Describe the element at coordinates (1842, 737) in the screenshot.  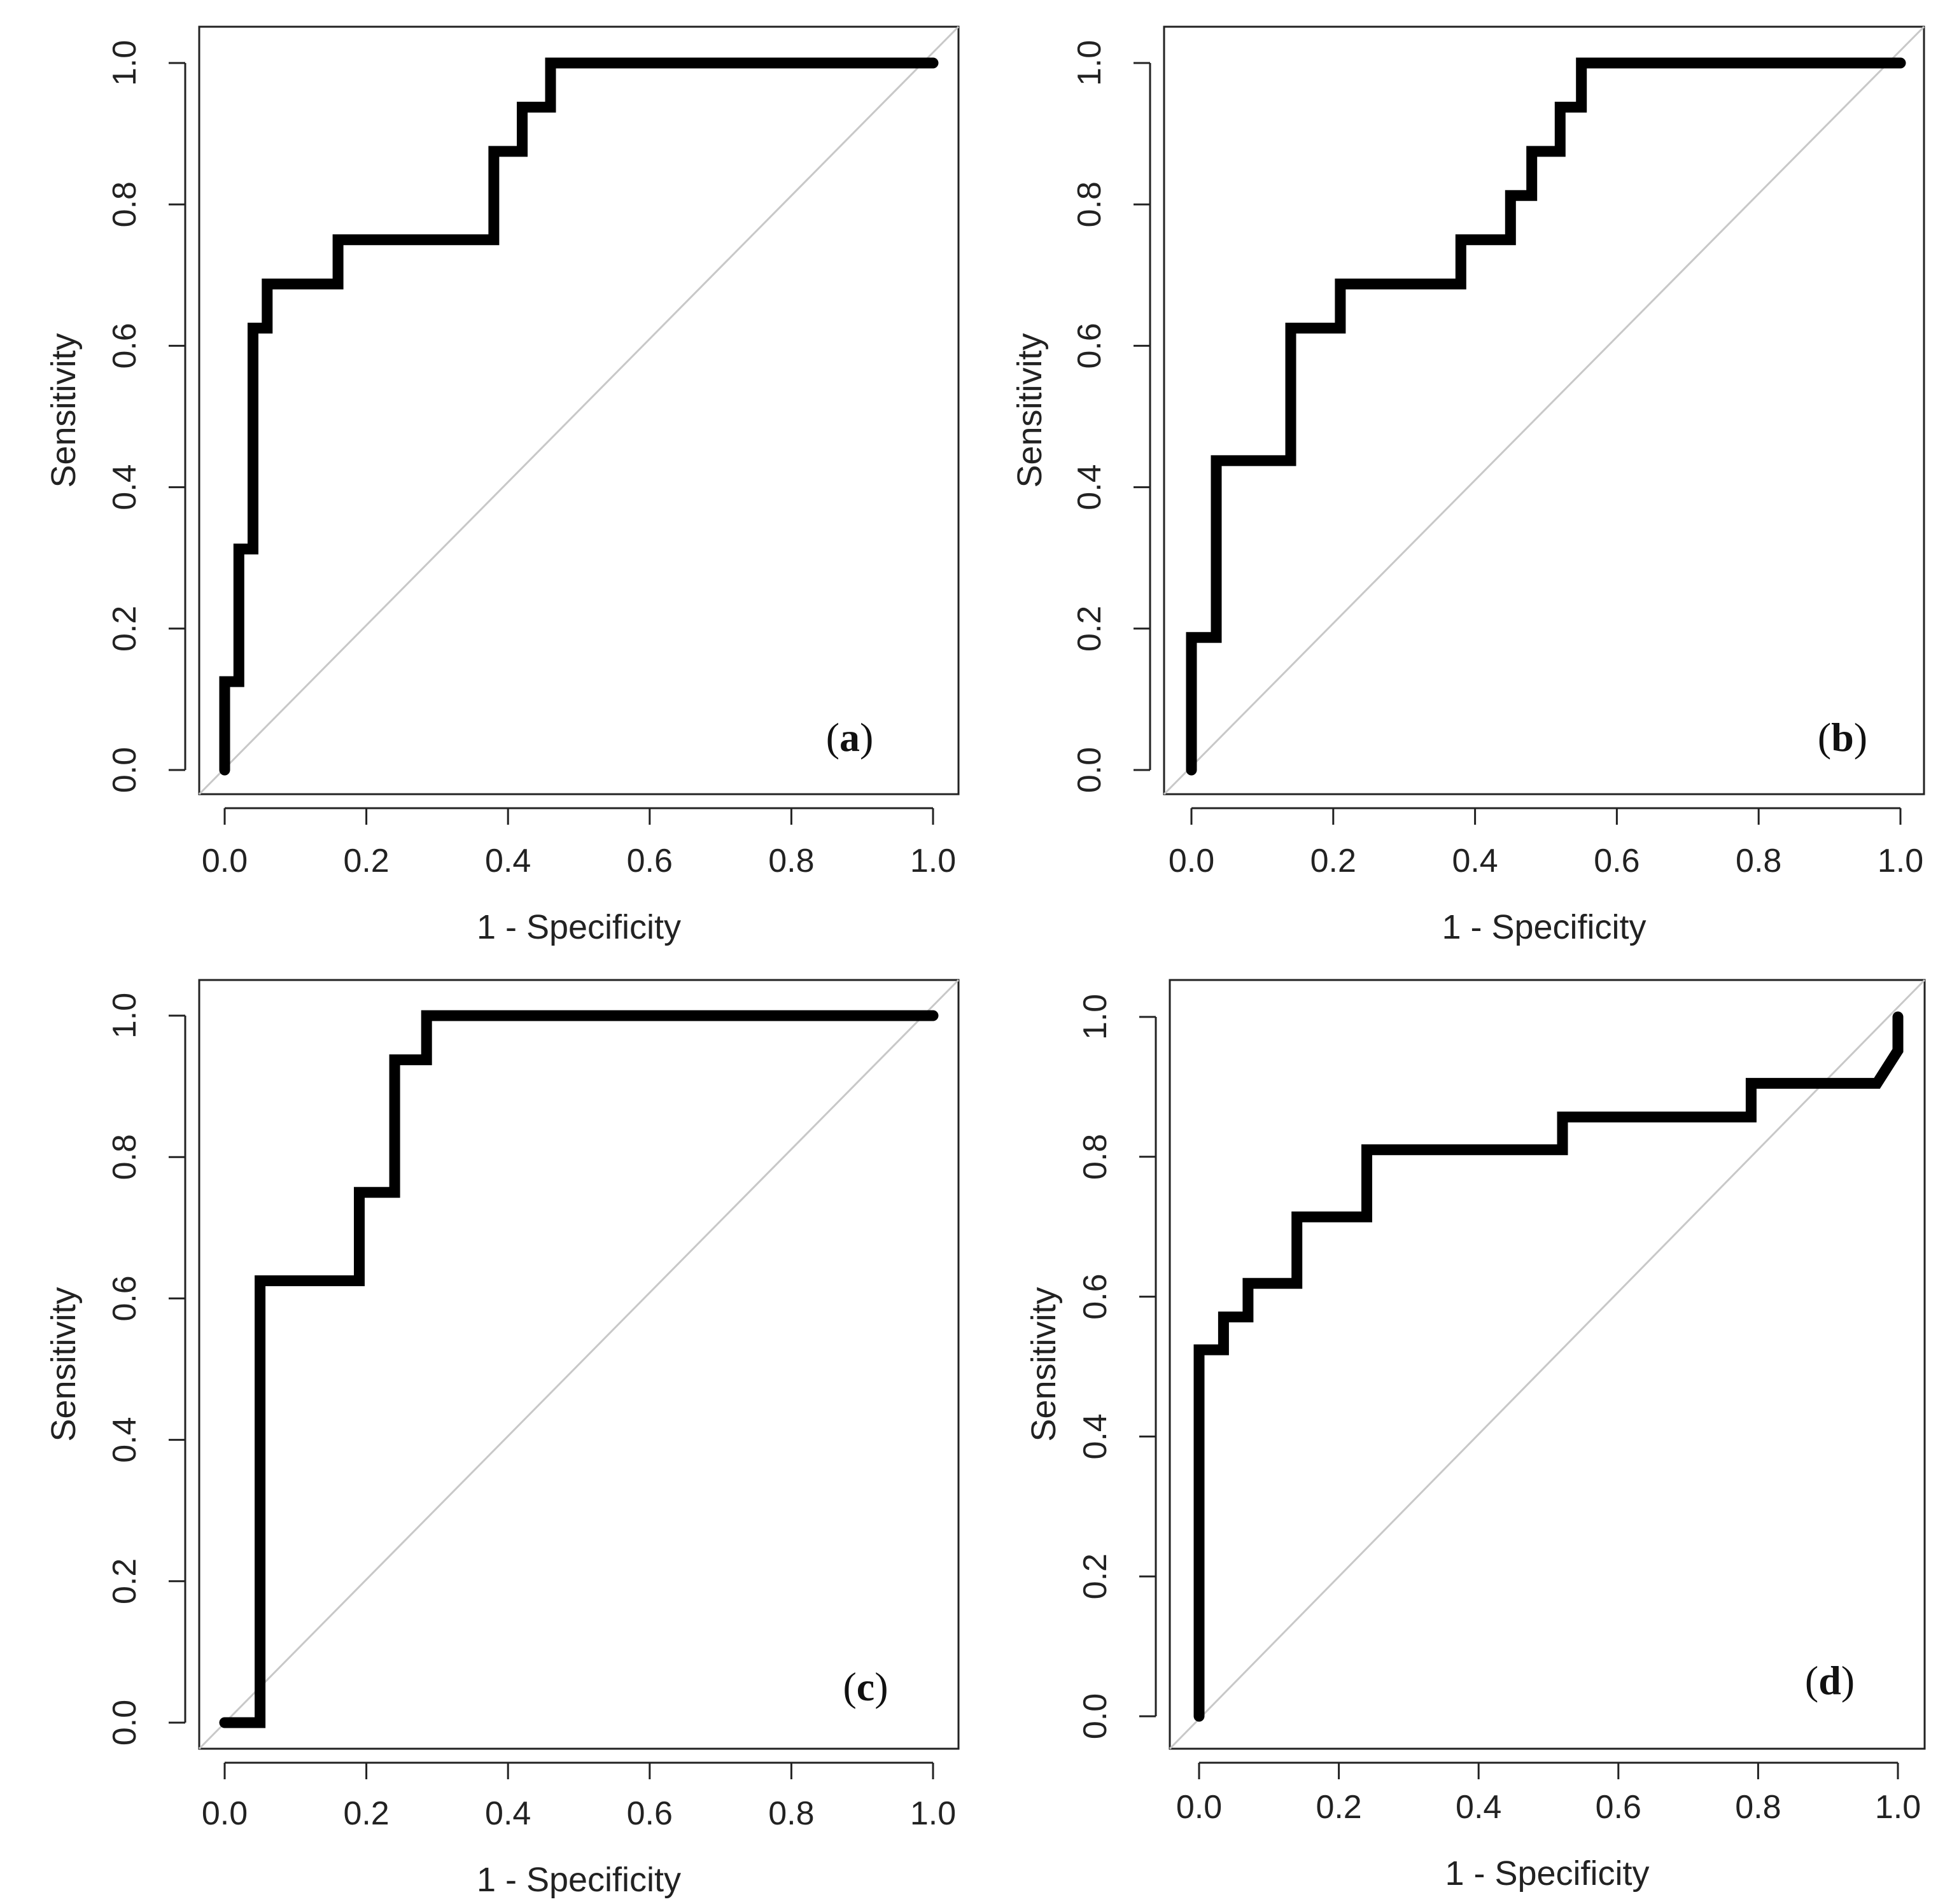
I see `panel-label: (b)` at that location.